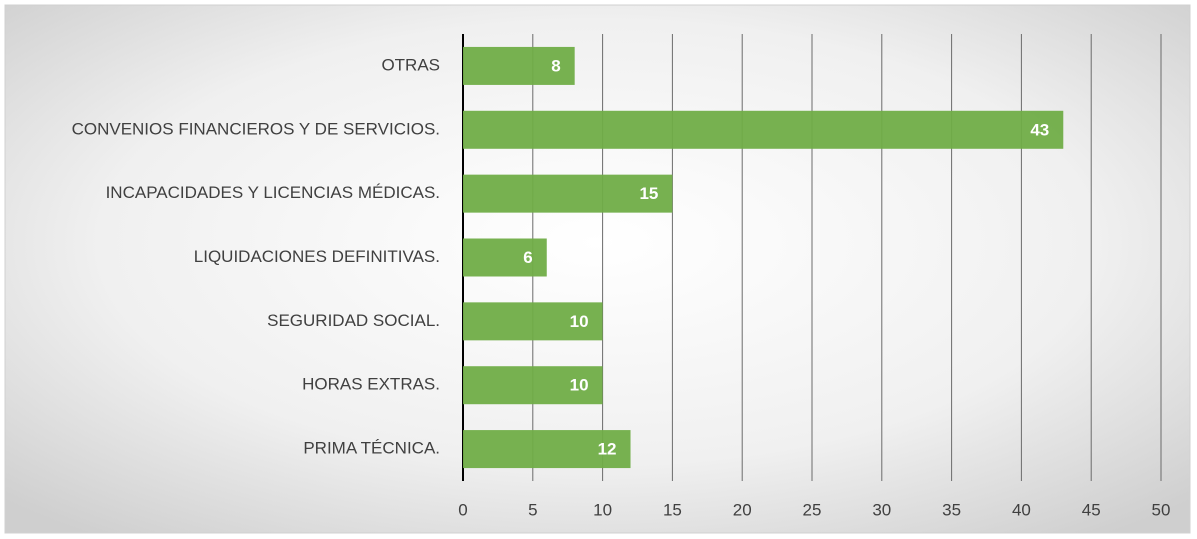 The width and height of the screenshot is (1197, 539). What do you see at coordinates (273, 192) in the screenshot?
I see `y-tick-label: INCAPACIDADES Y LICENCIAS MÉDICAS.` at bounding box center [273, 192].